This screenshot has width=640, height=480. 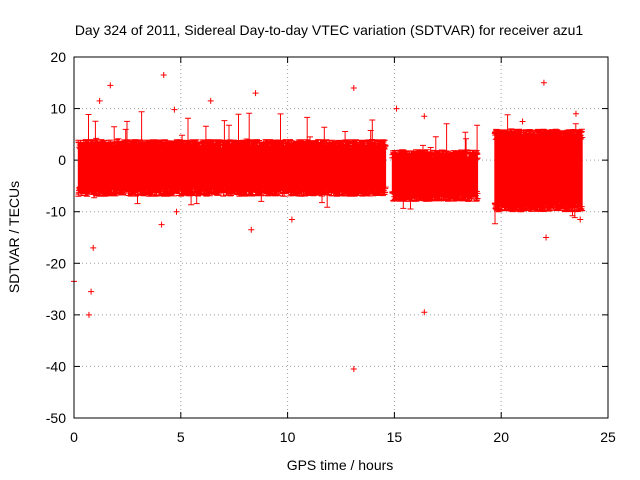 I want to click on y-tick-label: -20, so click(x=56, y=263).